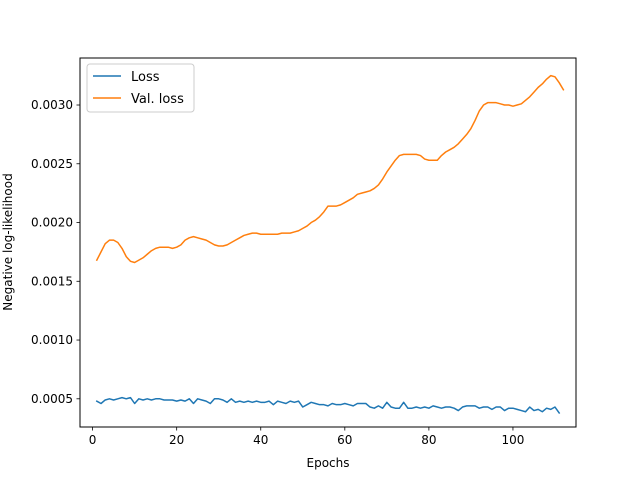 The width and height of the screenshot is (640, 480). I want to click on y-tick-label: 0.0020, so click(52, 223).